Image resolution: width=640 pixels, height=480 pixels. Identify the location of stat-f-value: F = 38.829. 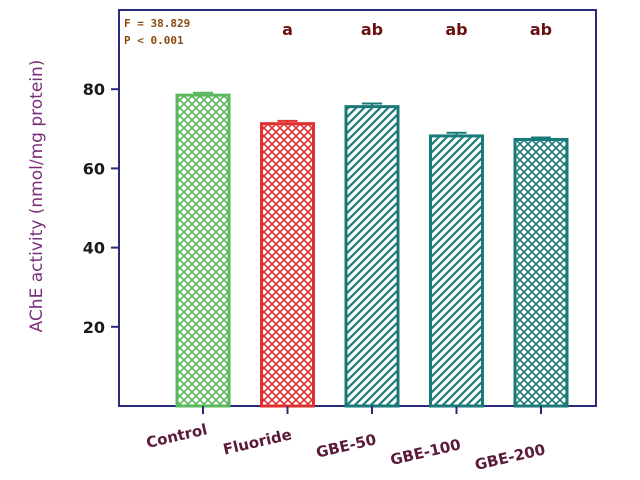
(157, 23).